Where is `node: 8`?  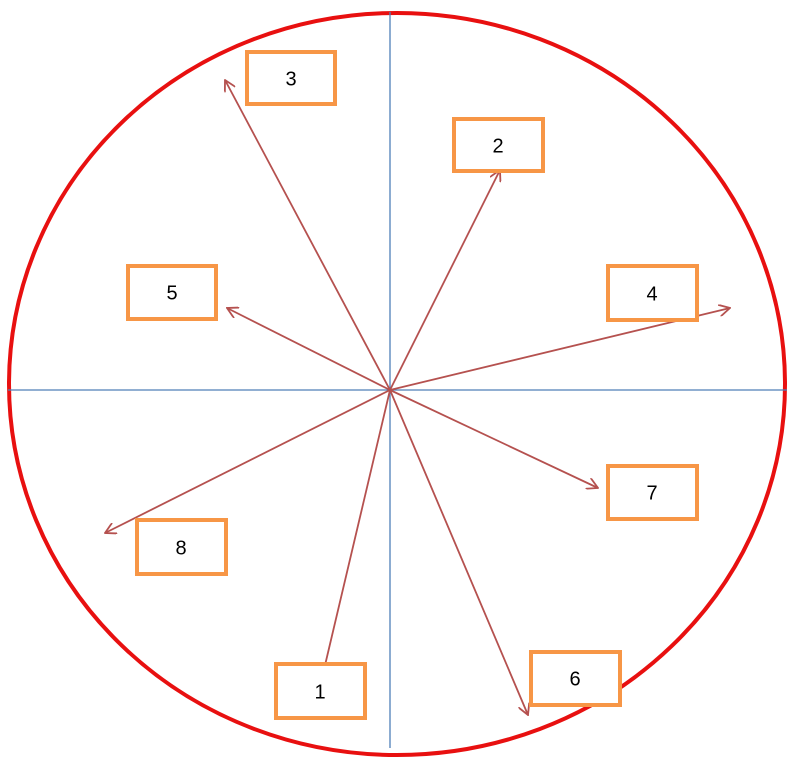
node: 8 is located at coordinates (181, 547).